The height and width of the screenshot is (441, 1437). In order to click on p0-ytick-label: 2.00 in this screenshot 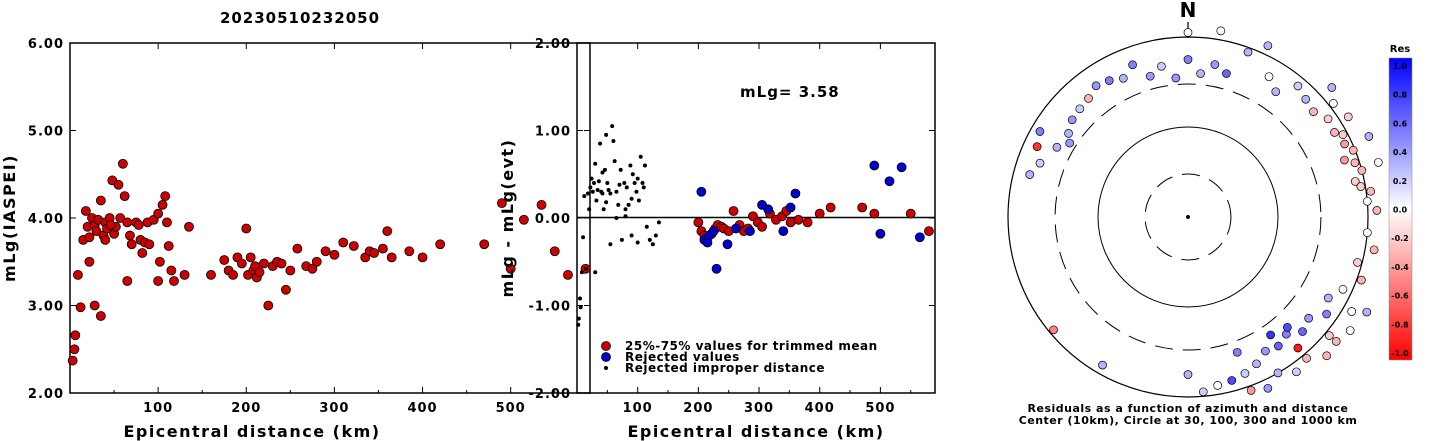, I will do `click(46, 394)`.